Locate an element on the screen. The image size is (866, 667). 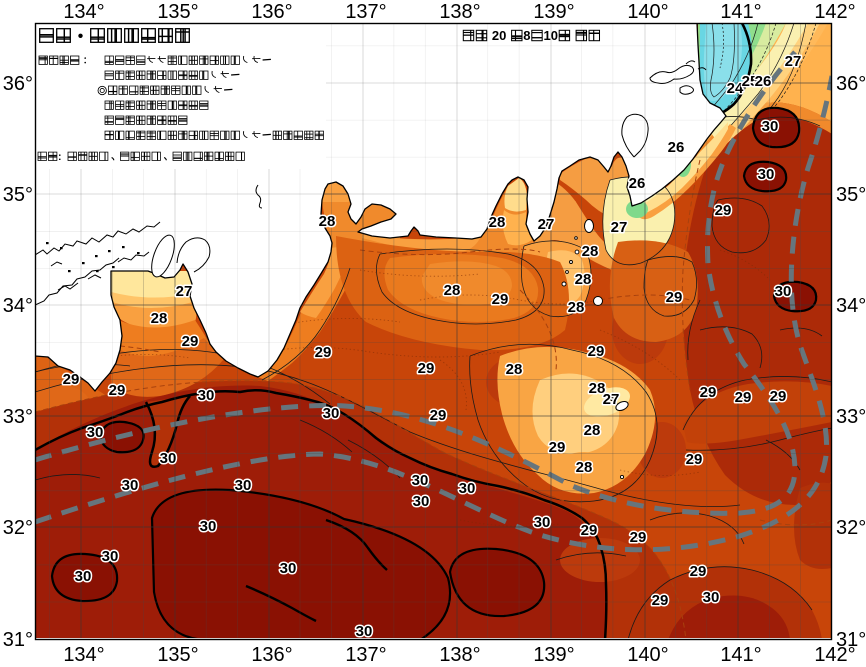
svg-text: 10 is located at coordinates (551, 35).